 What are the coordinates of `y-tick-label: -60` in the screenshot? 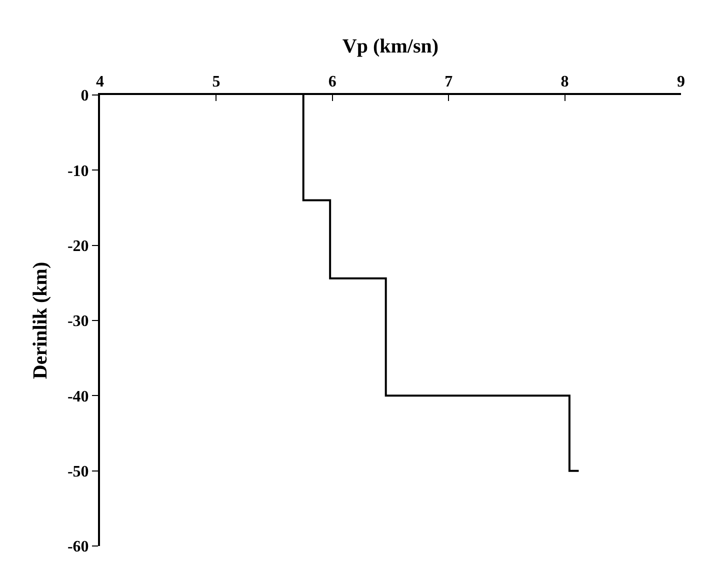 It's located at (78, 547).